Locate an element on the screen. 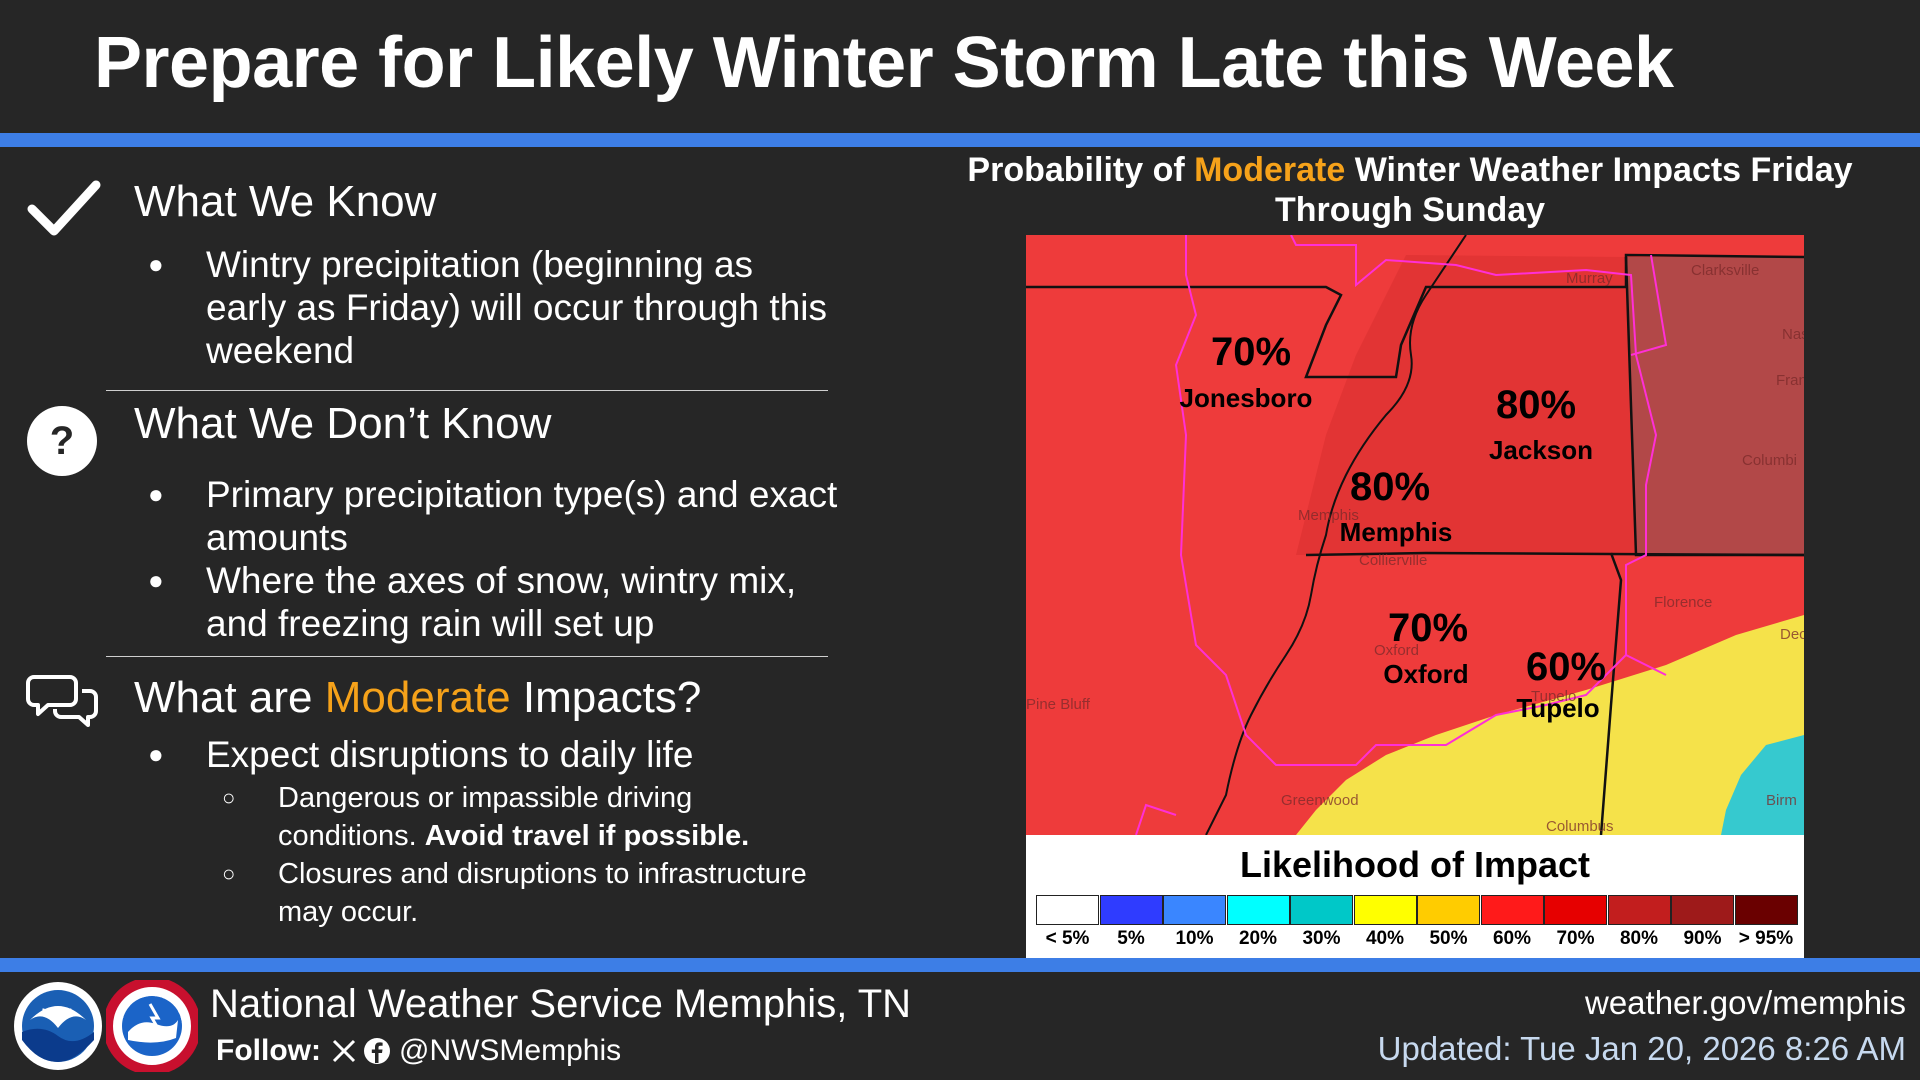 The image size is (1920, 1080). town-label: Collierville is located at coordinates (1393, 560).